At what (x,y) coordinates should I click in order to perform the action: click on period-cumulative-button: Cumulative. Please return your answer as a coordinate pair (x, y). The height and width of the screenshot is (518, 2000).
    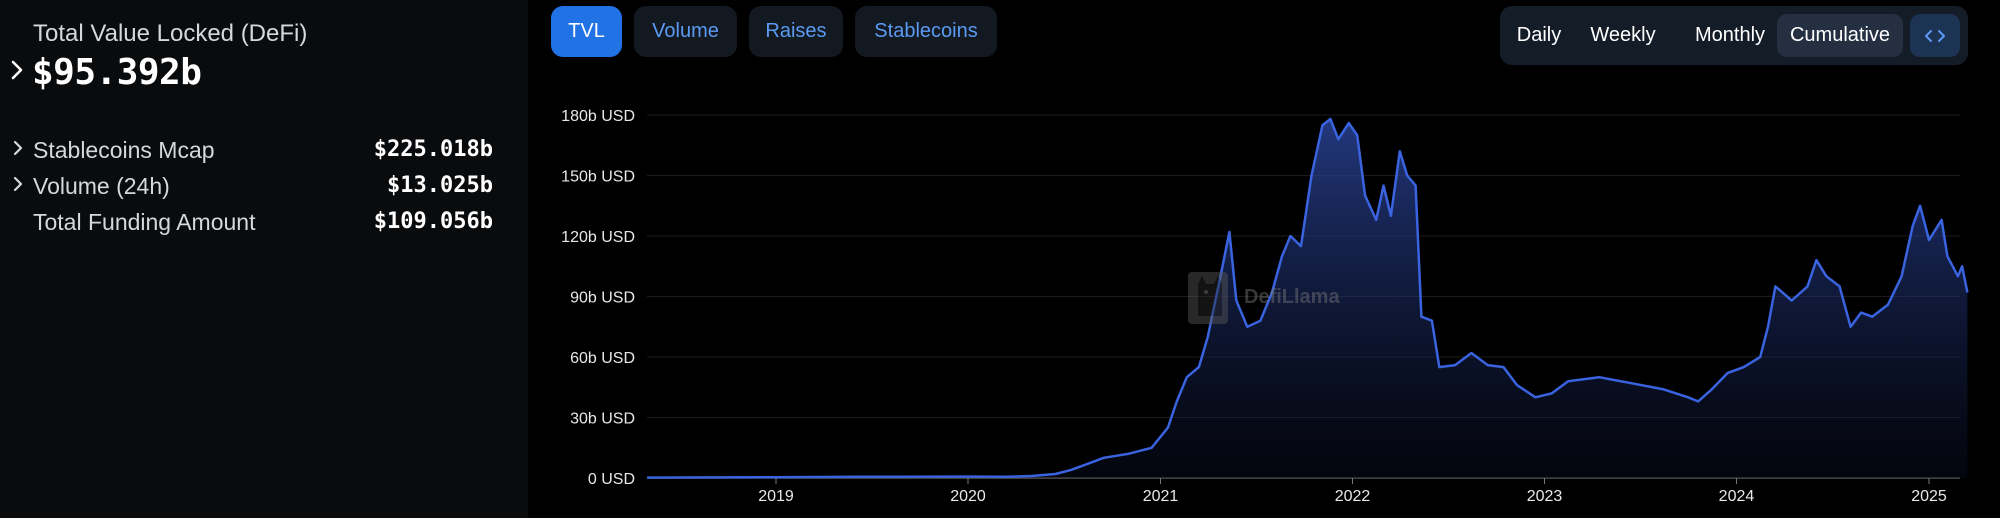
    Looking at the image, I should click on (1840, 35).